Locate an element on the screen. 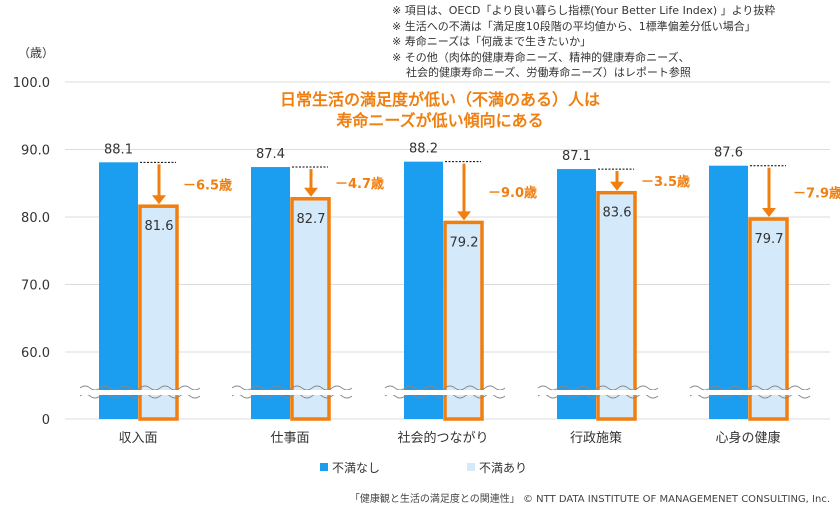 Image resolution: width=840 pixels, height=514 pixels. note-line: 社会的健康寿命ニーズ、労働寿命ニーズ）はレポート参照 is located at coordinates (541, 72).